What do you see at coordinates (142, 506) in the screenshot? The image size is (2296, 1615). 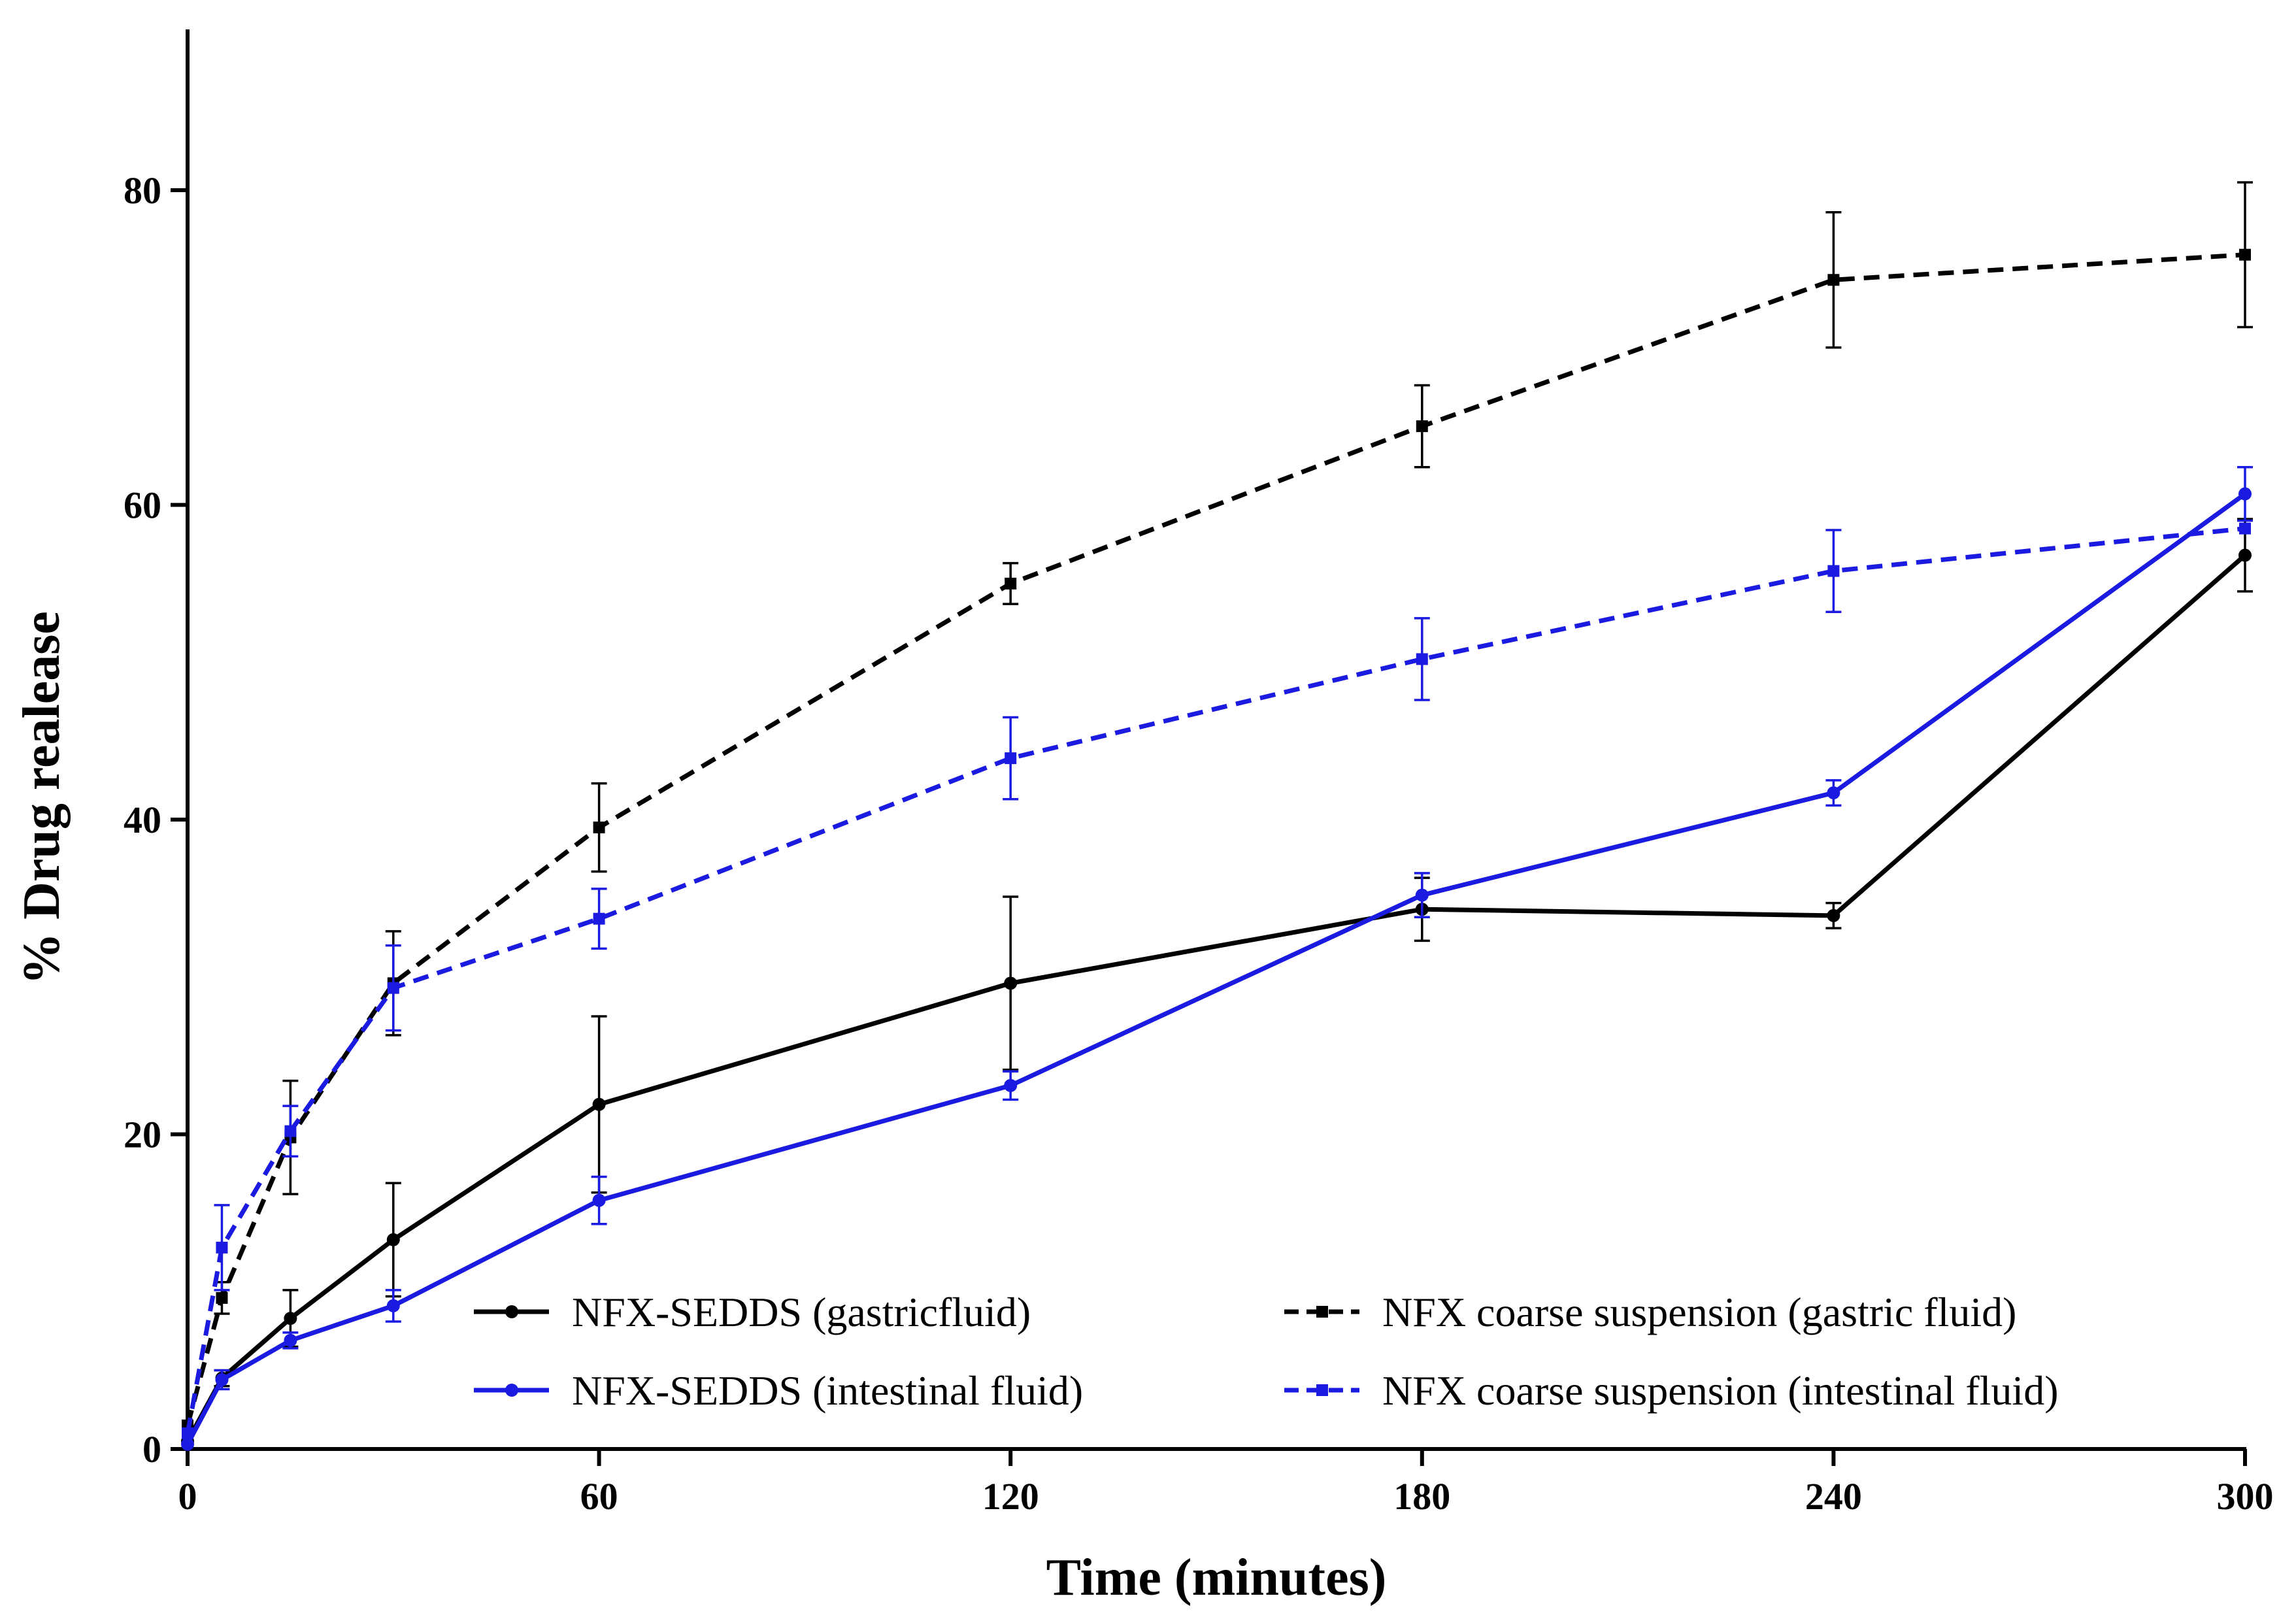 I see `y-tick-label: 60` at bounding box center [142, 506].